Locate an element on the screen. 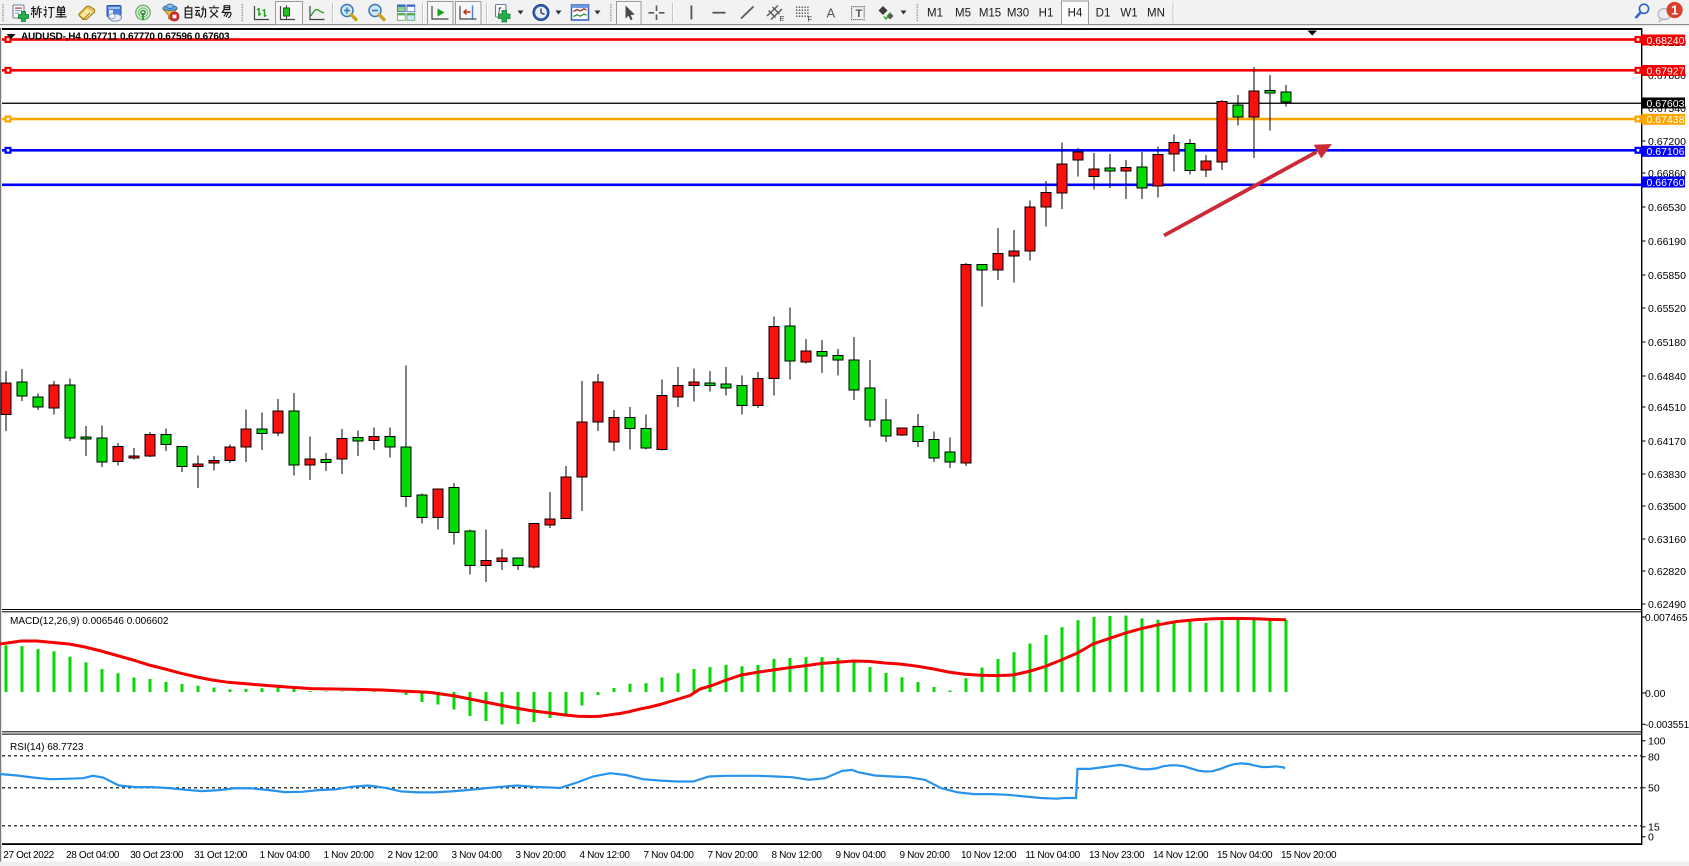 Image resolution: width=1689 pixels, height=866 pixels. svg-text: 1 Nov 20:00 is located at coordinates (349, 855).